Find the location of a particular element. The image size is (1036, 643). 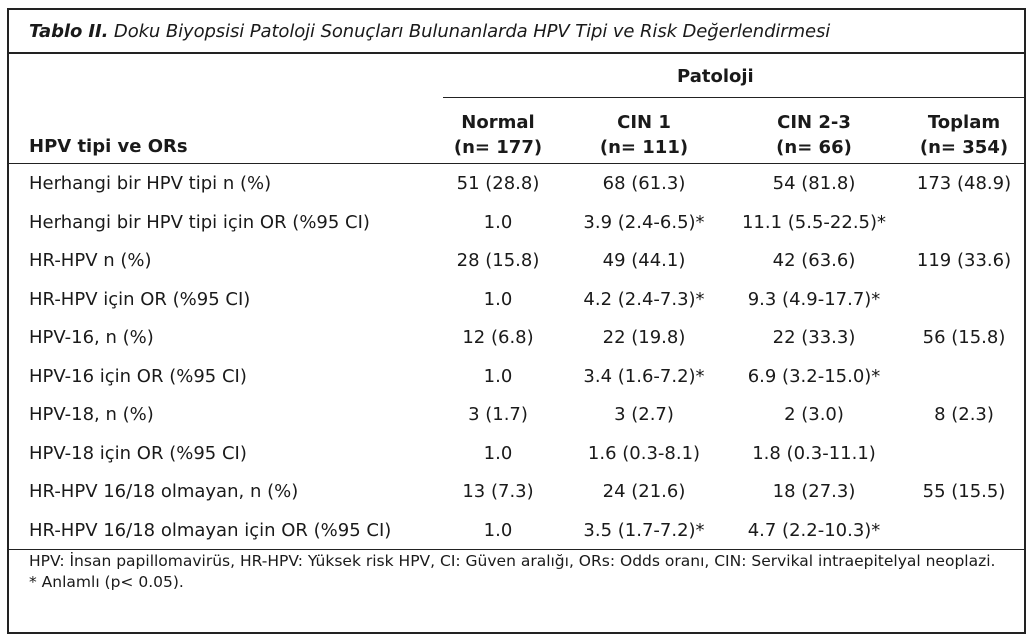

cell-cin2-3: 18 (27.3) is located at coordinates (814, 491).